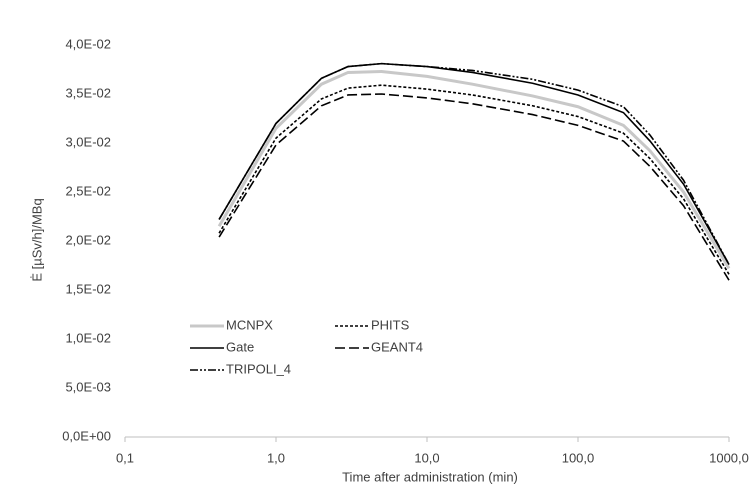  Describe the element at coordinates (86, 435) in the screenshot. I see `y-tick-label: 0,0E+00` at that location.